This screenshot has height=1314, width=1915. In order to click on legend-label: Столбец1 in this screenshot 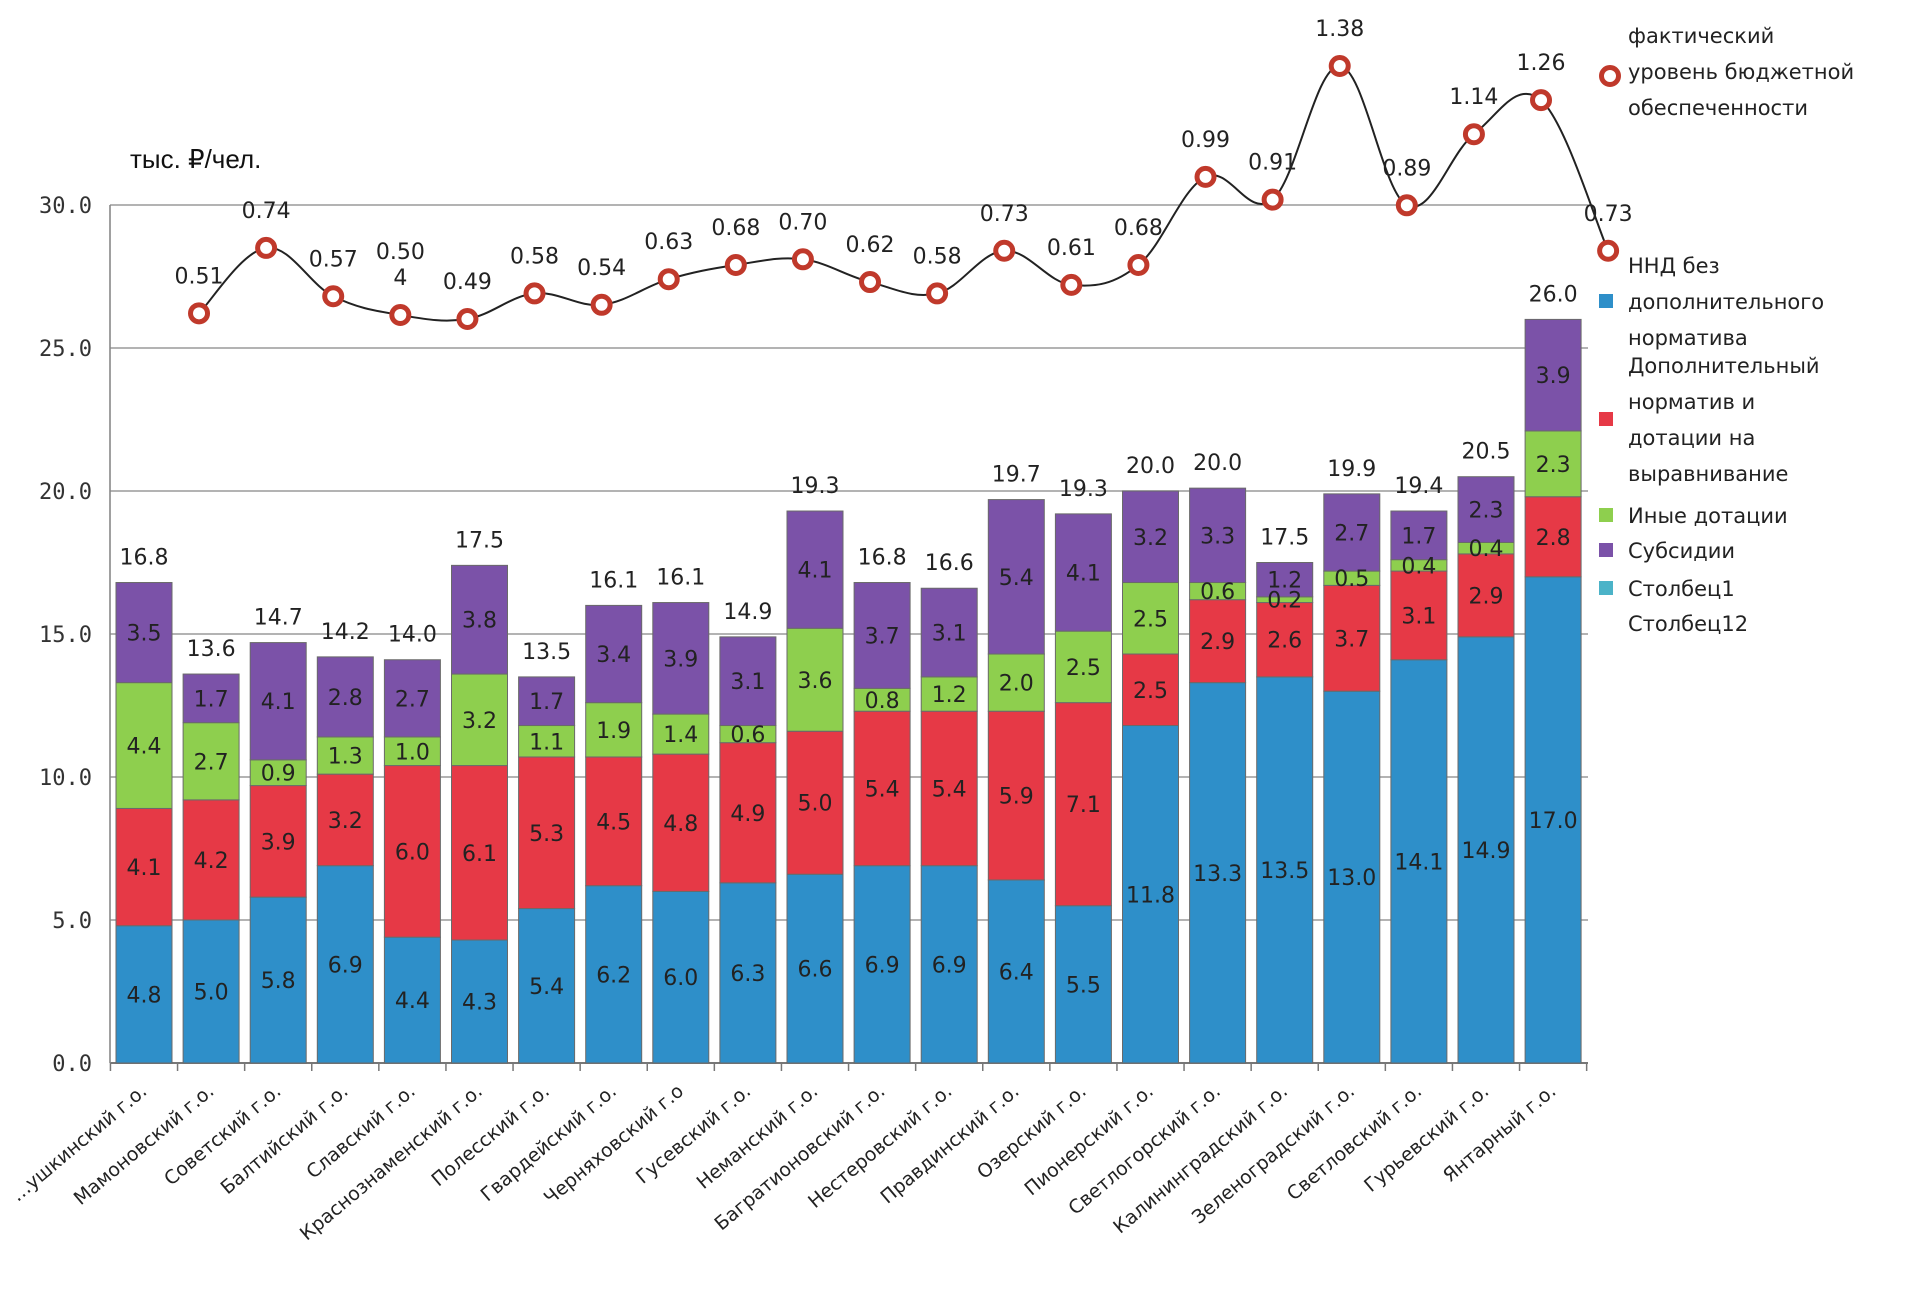, I will do `click(1681, 589)`.